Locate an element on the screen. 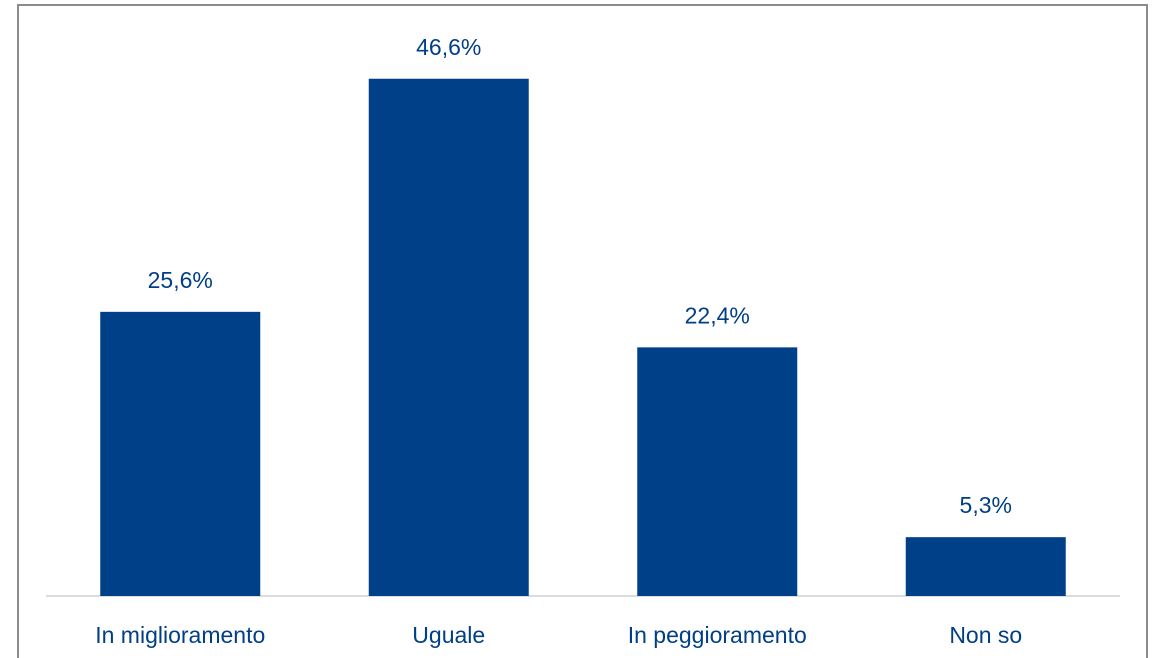 The width and height of the screenshot is (1157, 658). x-tick-label: Non so is located at coordinates (985, 635).